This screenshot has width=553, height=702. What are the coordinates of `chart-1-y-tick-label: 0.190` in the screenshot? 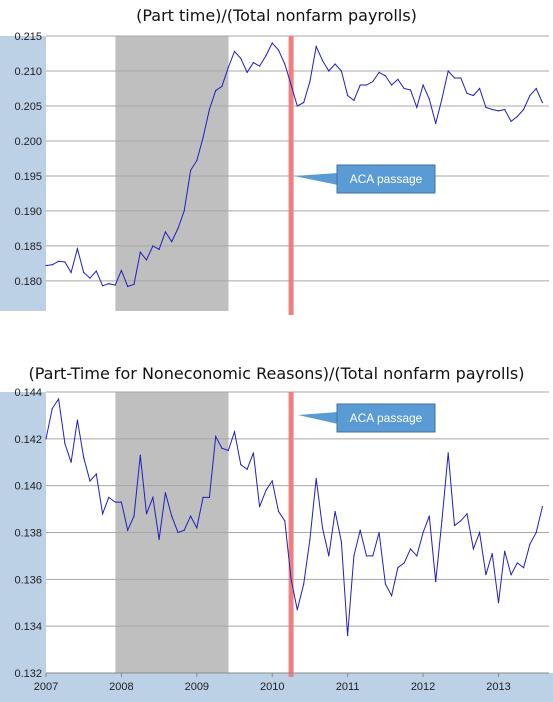 It's located at (28, 212).